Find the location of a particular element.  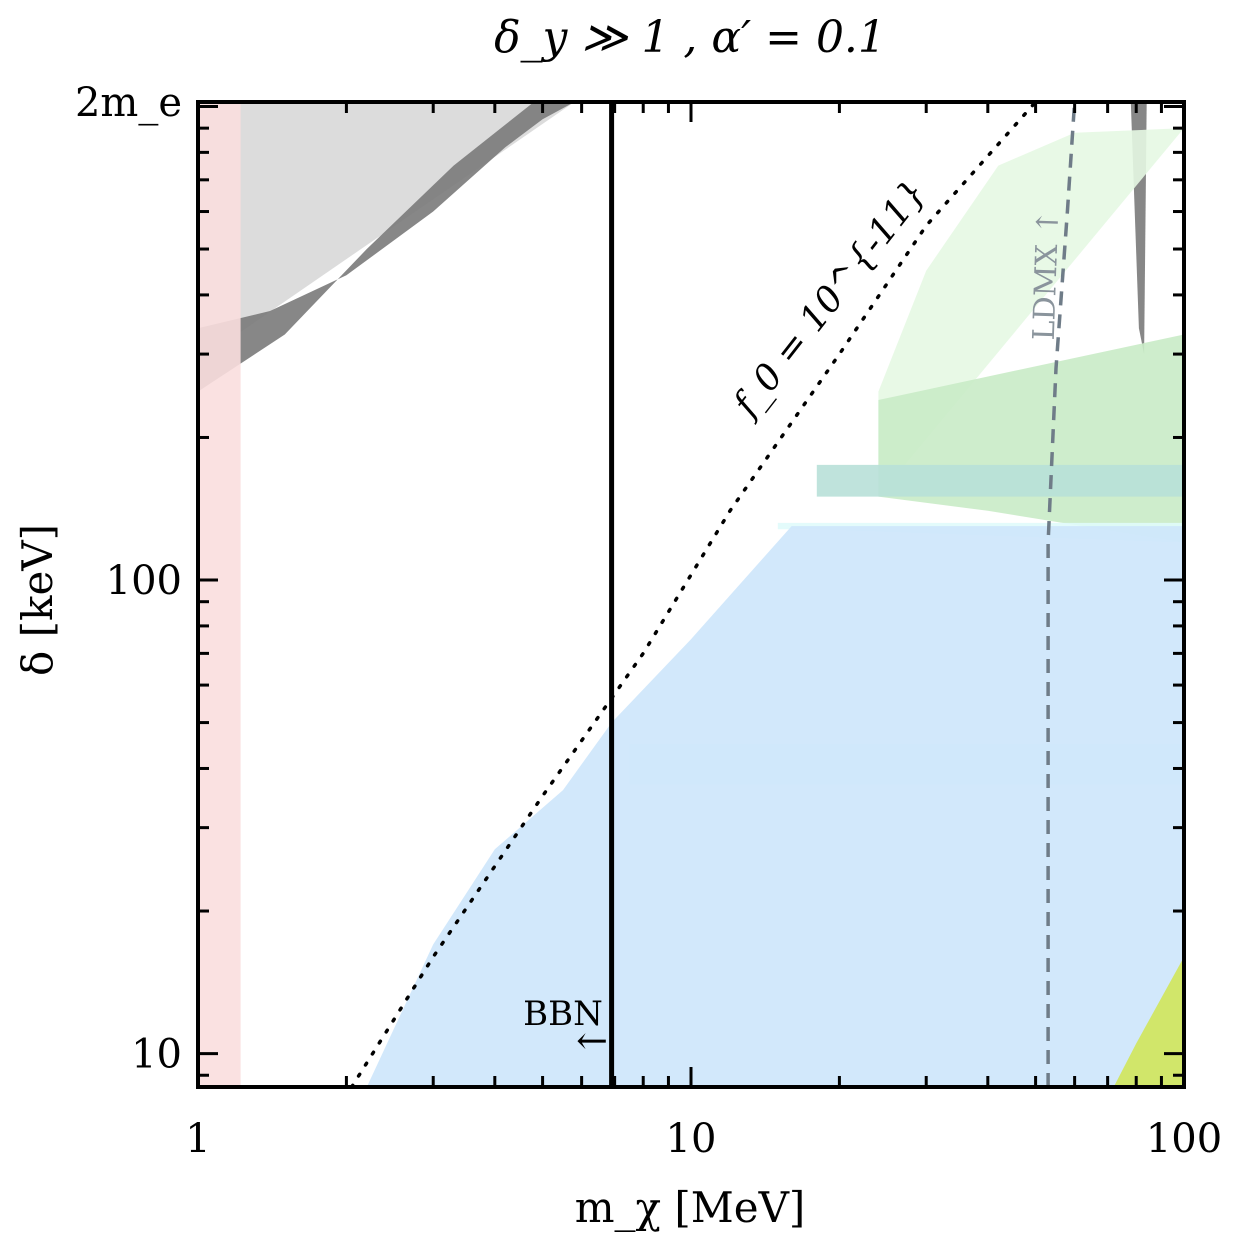

ldmx-dashed-line is located at coordinates (1061, 594).